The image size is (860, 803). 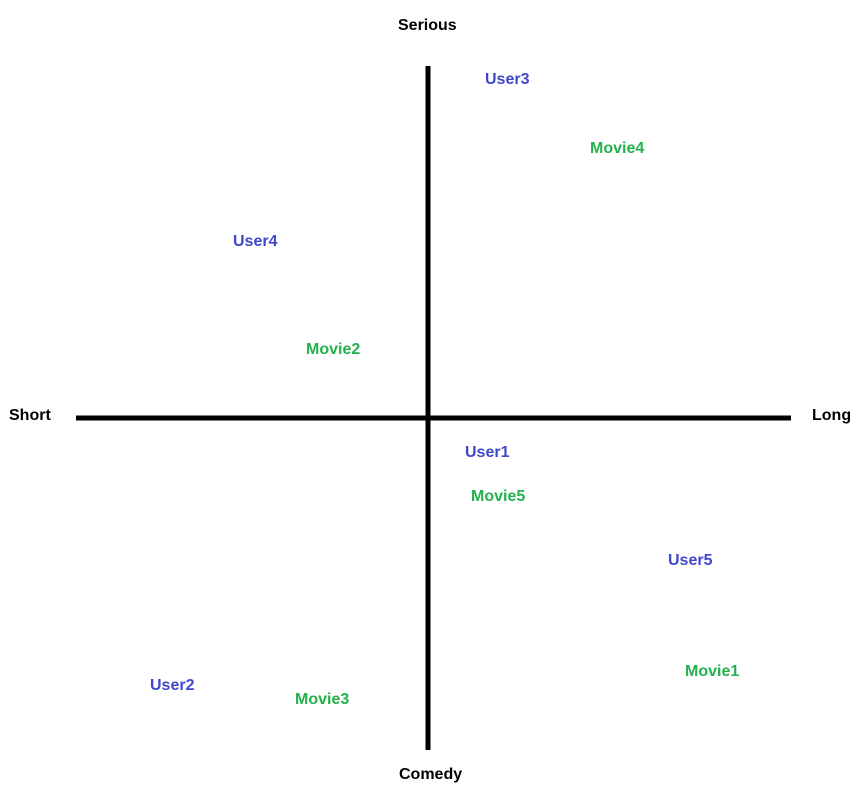 What do you see at coordinates (712, 671) in the screenshot?
I see `point-movie1: Movie1` at bounding box center [712, 671].